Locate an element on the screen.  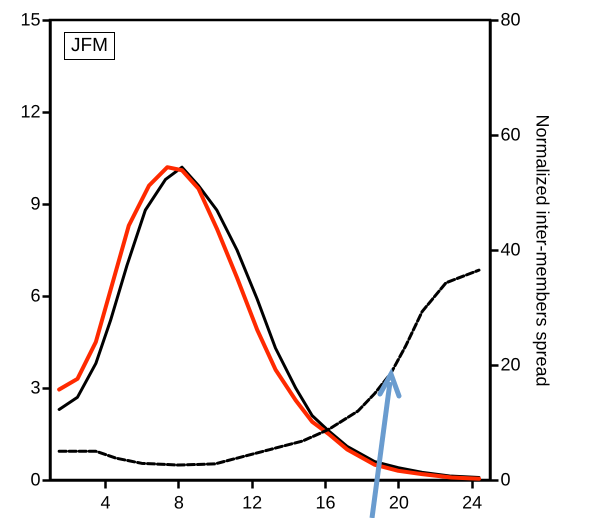
y2-axis-title: Normalized inter-members spread is located at coordinates (542, 250).